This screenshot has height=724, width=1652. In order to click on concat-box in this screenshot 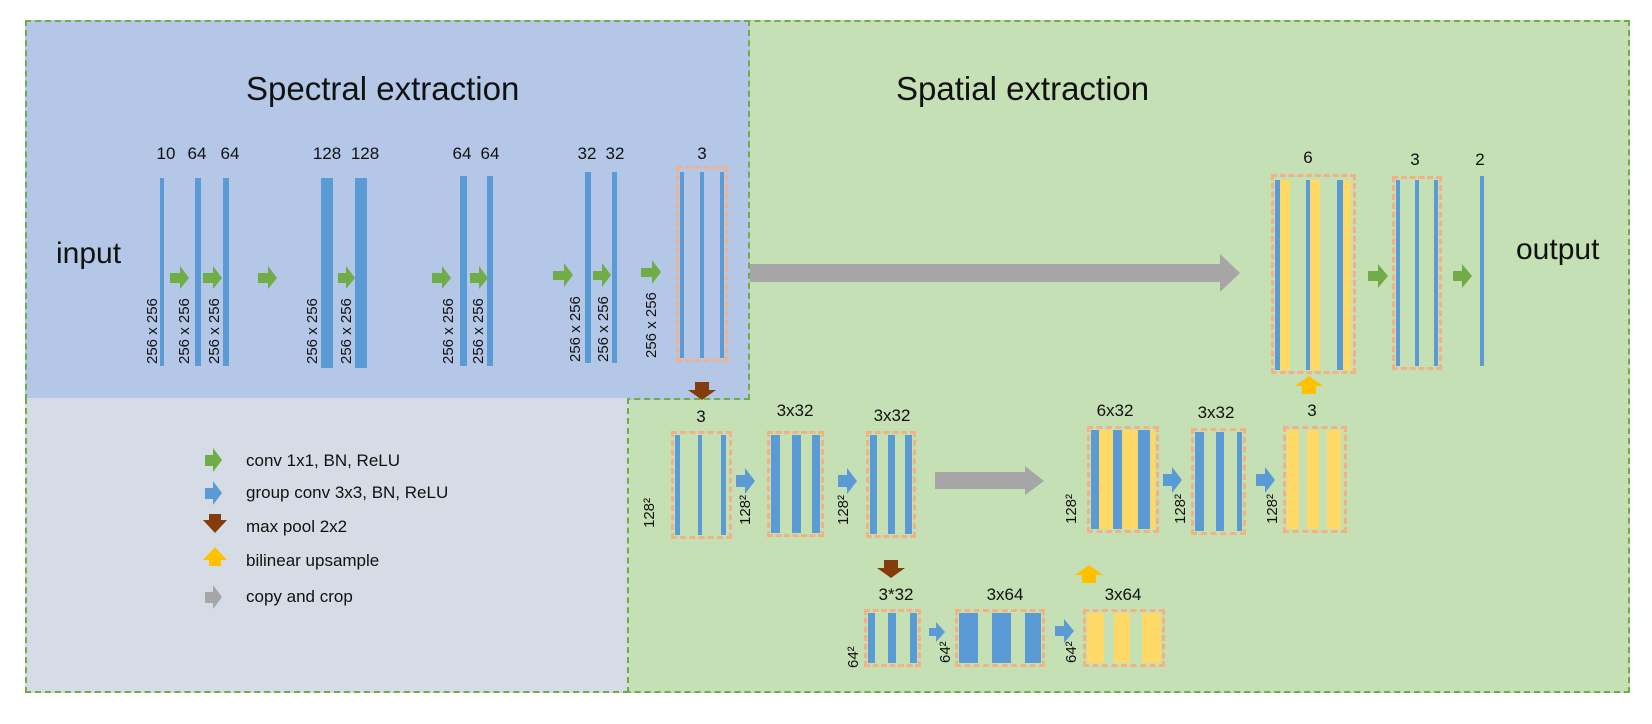, I will do `click(1123, 479)`.